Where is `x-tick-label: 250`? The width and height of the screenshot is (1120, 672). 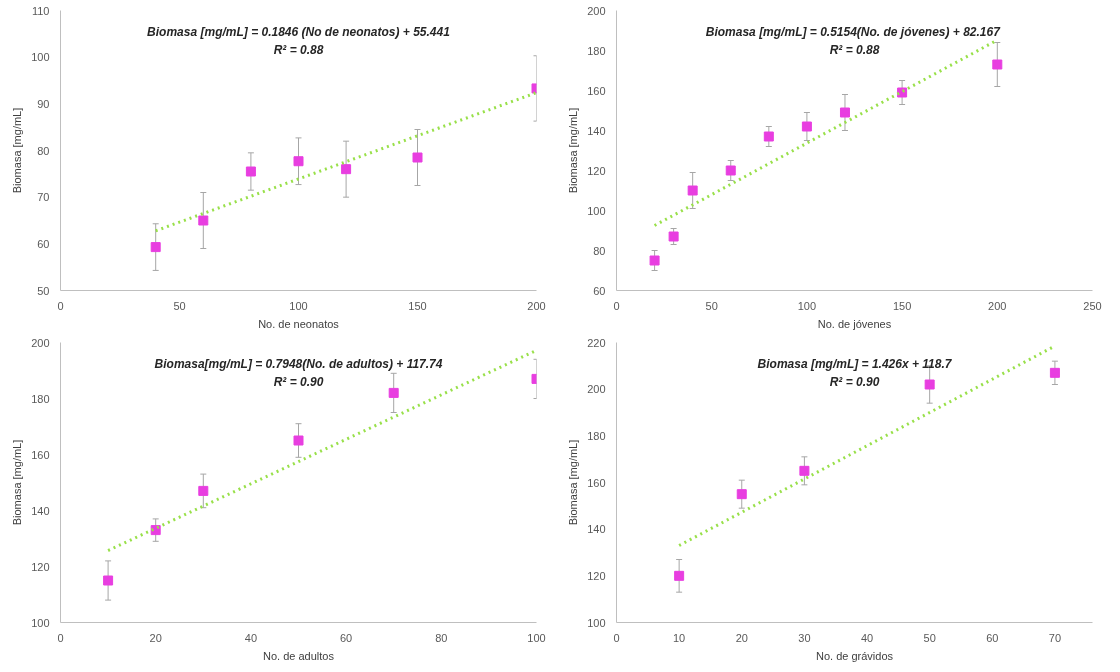 x-tick-label: 250 is located at coordinates (1092, 305).